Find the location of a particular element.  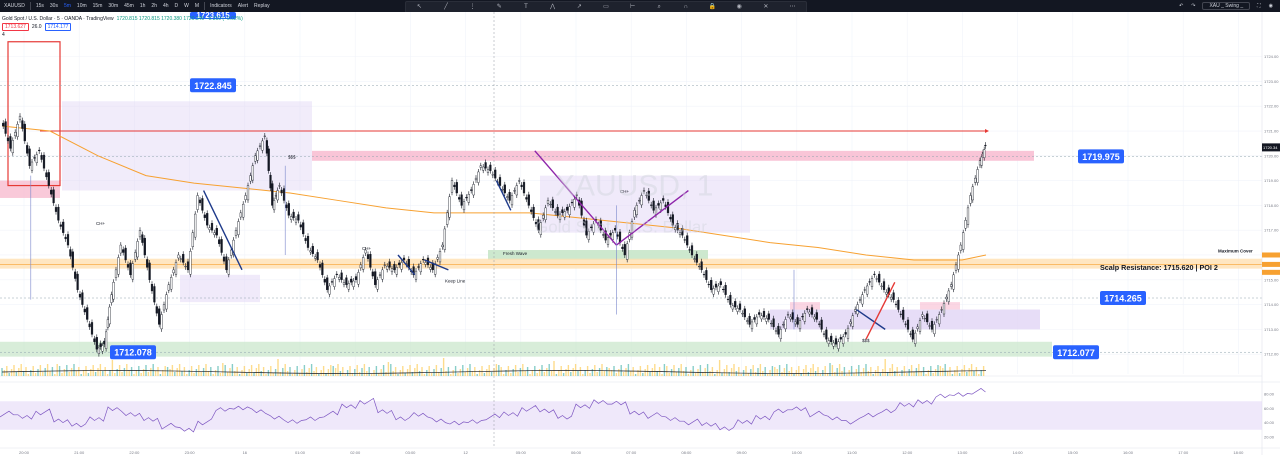

replay-button: Replay is located at coordinates (262, 6).